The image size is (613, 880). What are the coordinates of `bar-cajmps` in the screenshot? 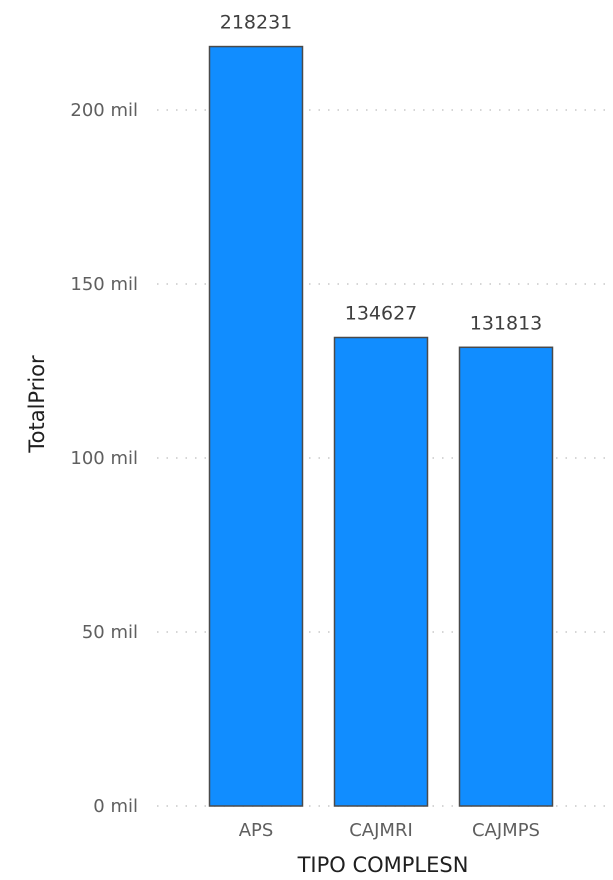 It's located at (506, 576).